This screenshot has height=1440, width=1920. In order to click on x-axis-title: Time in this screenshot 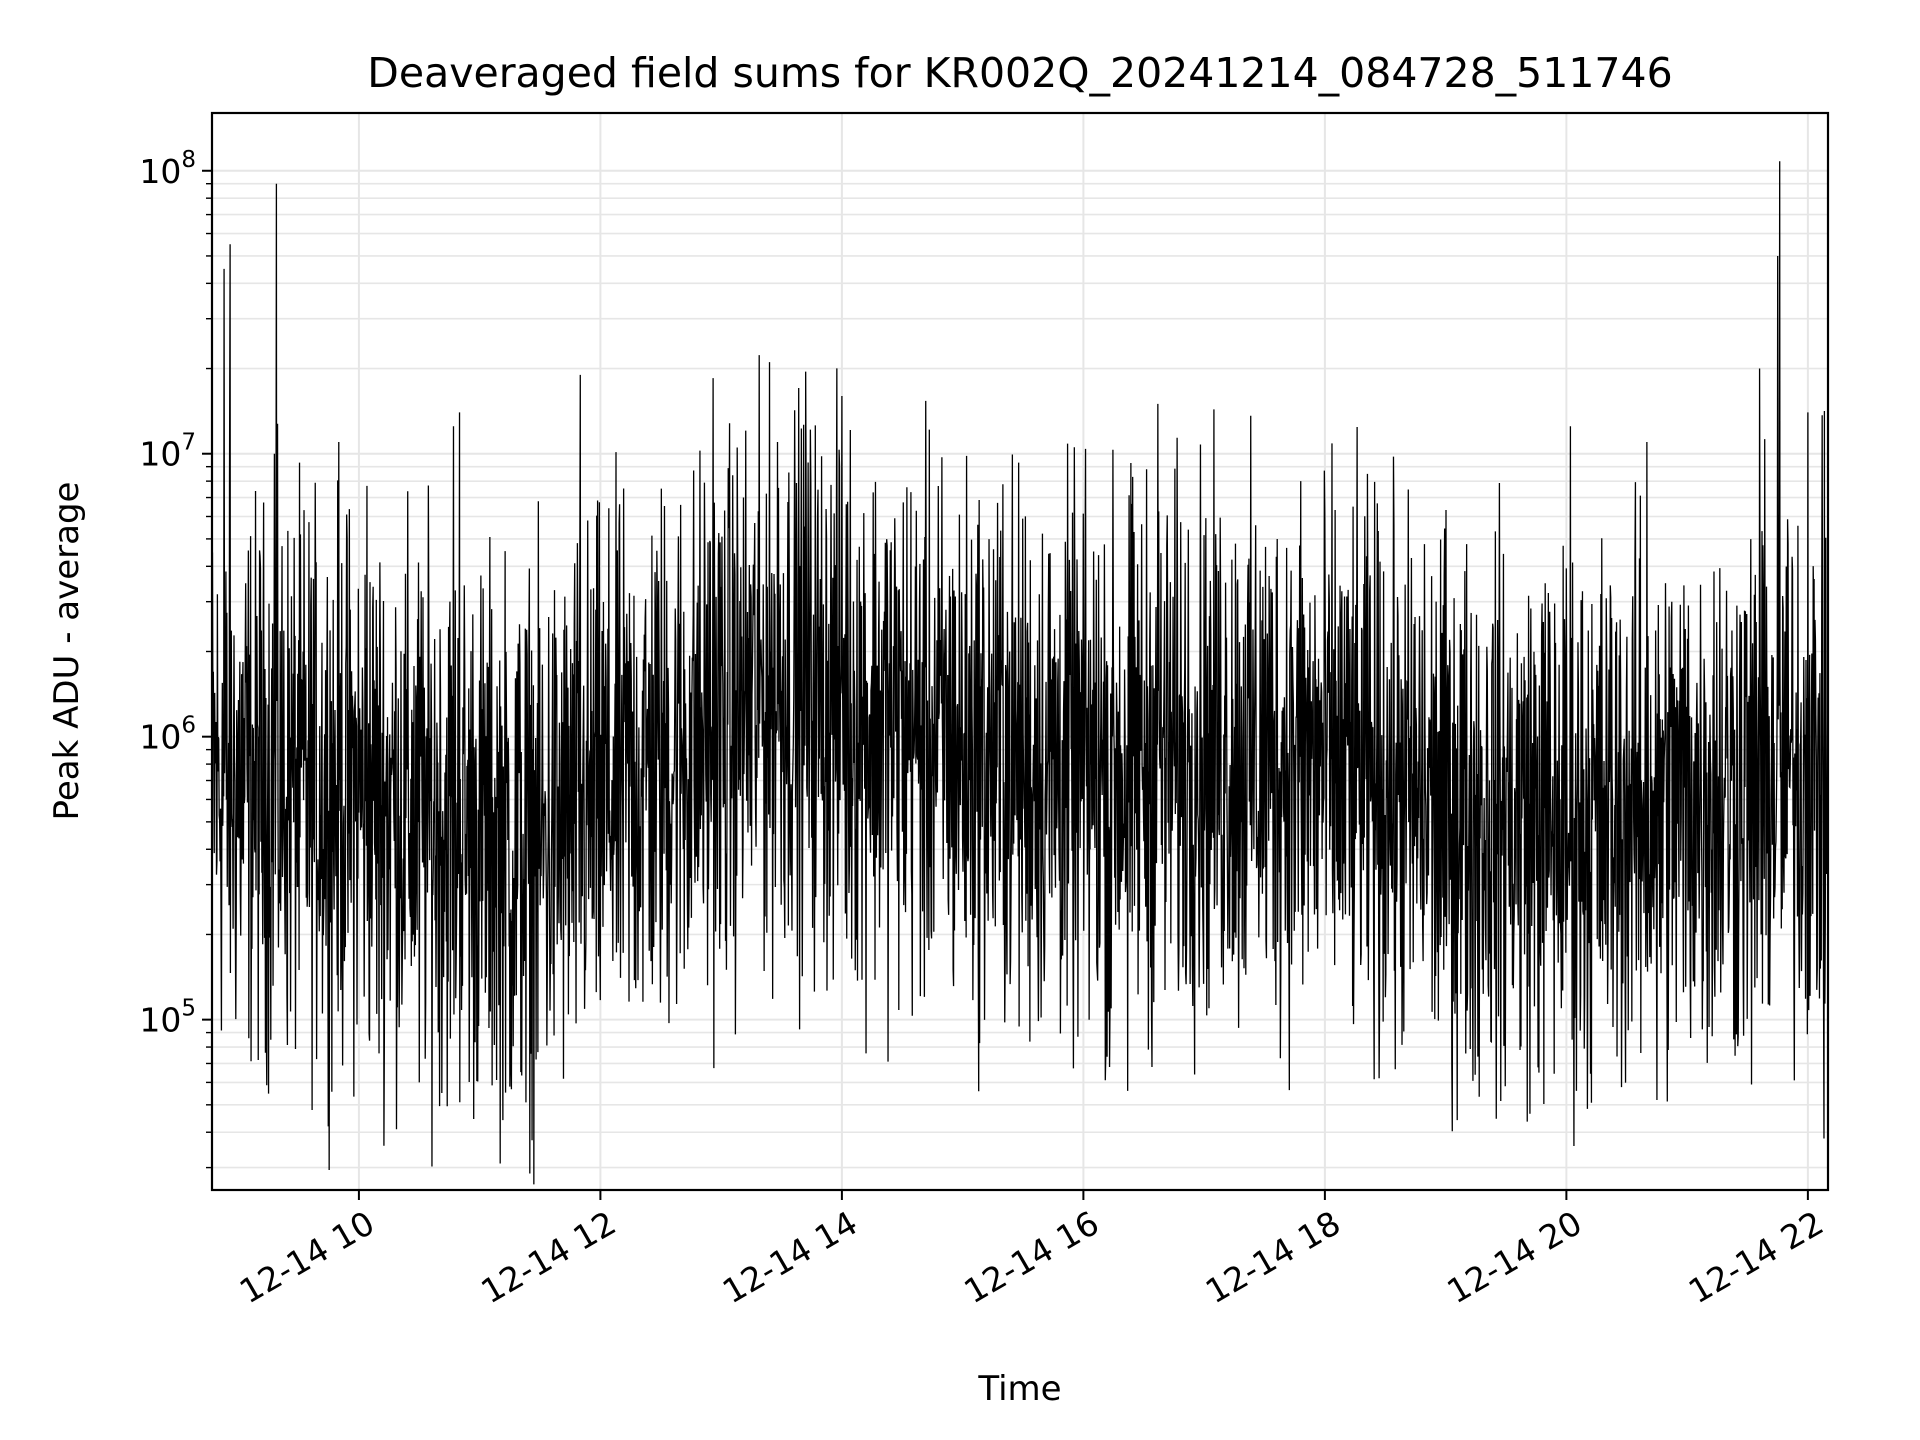, I will do `click(1019, 1389)`.